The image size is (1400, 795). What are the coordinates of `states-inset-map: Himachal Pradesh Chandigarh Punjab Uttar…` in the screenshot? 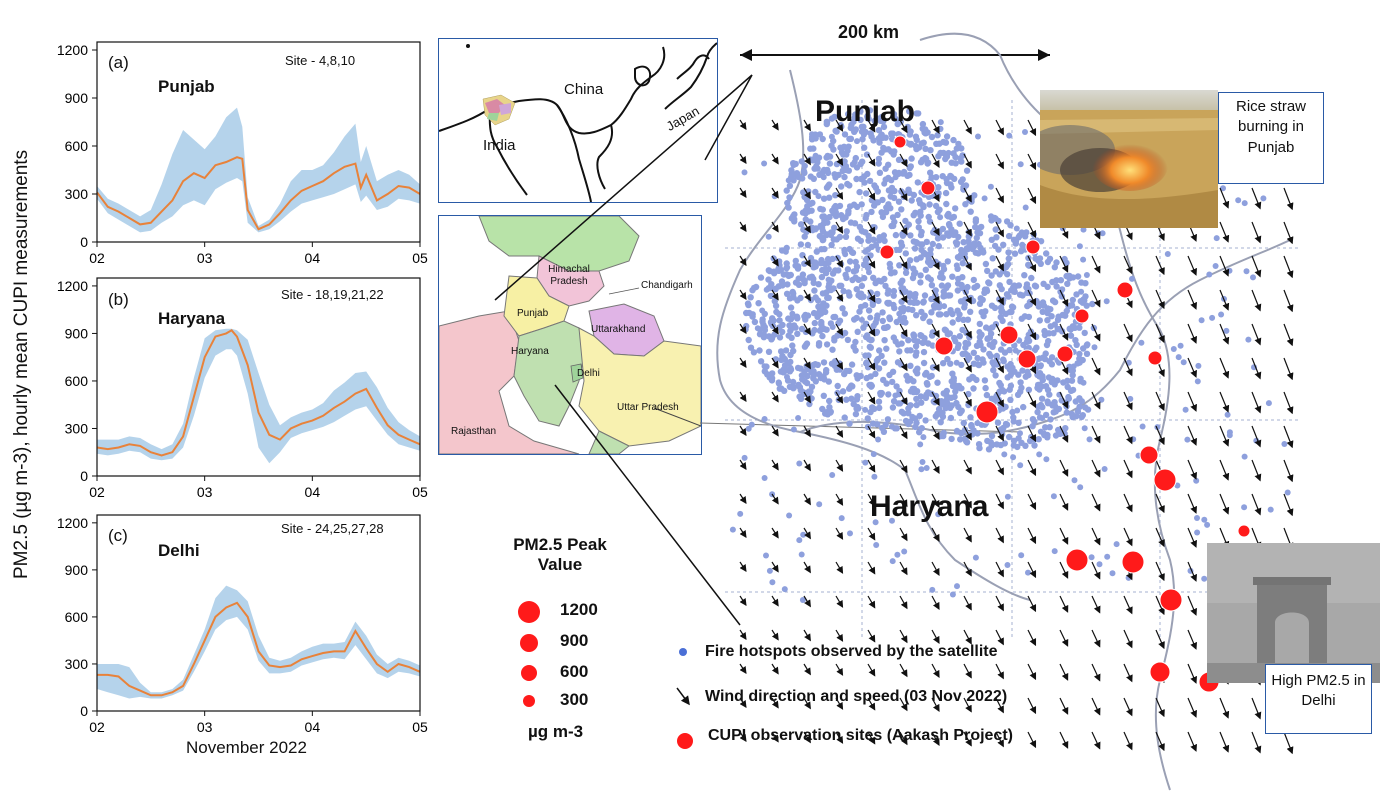 It's located at (570, 335).